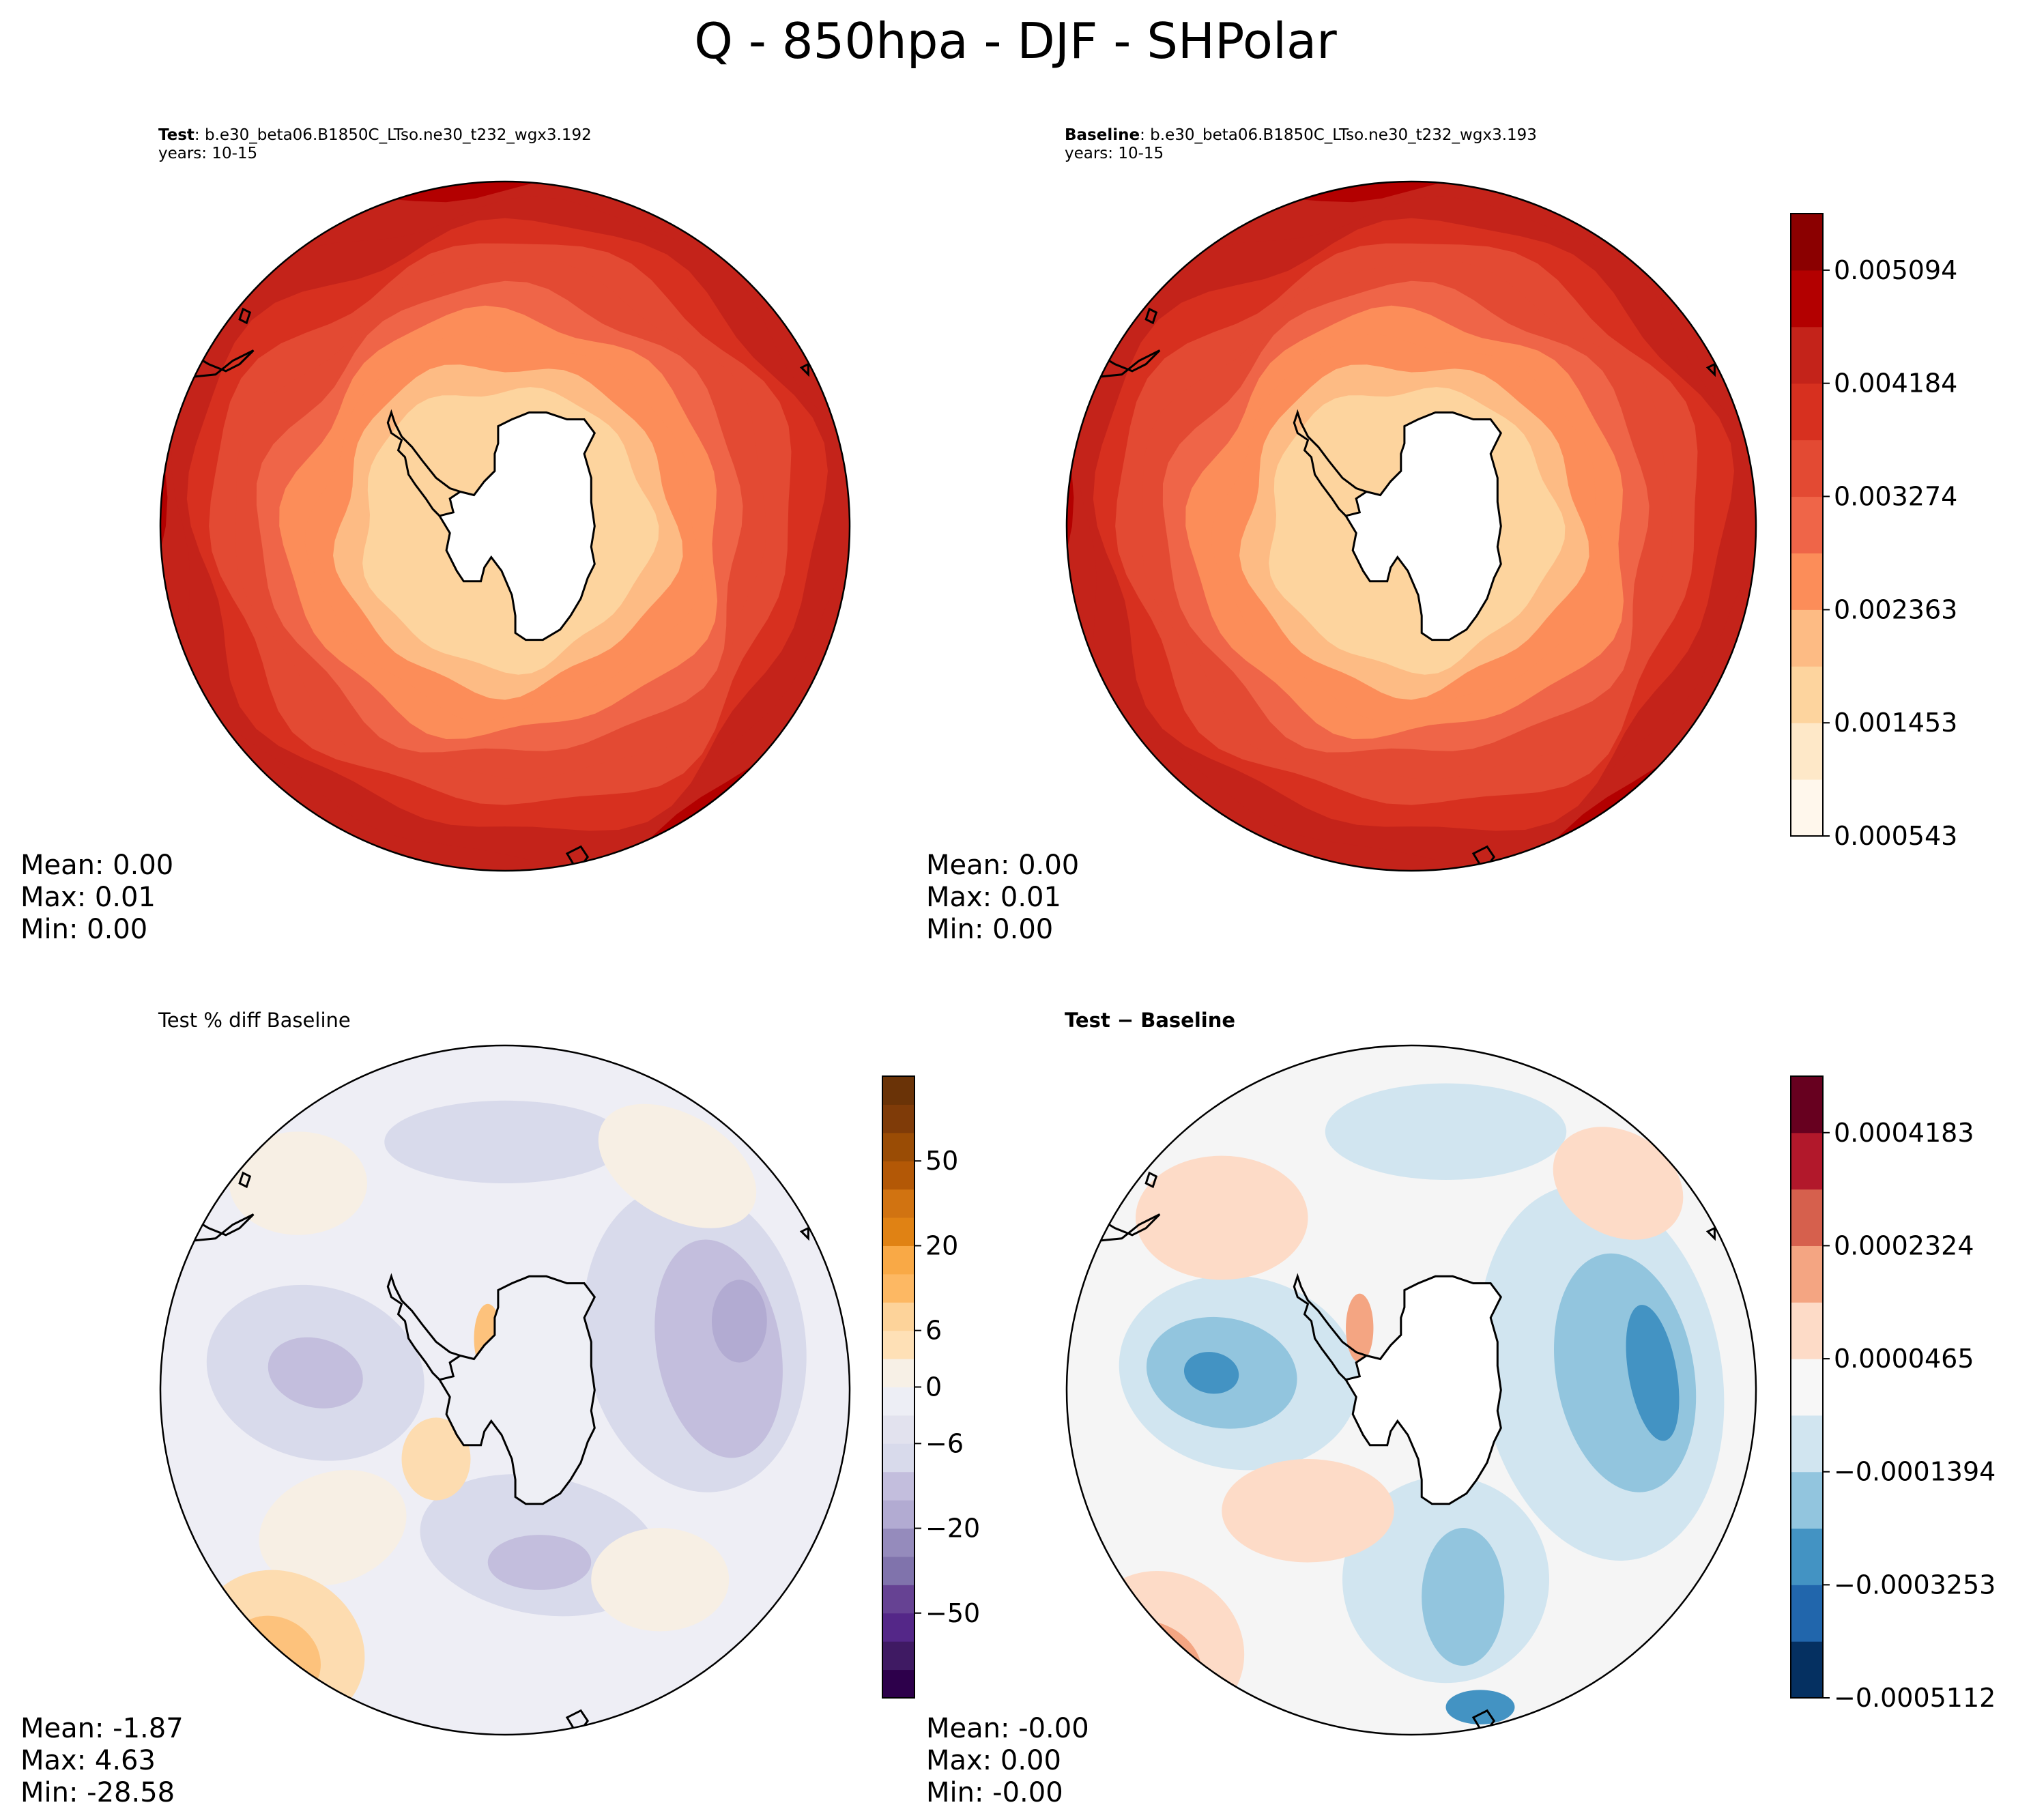  I want to click on colorbar-tick-label: 50, so click(941, 1161).